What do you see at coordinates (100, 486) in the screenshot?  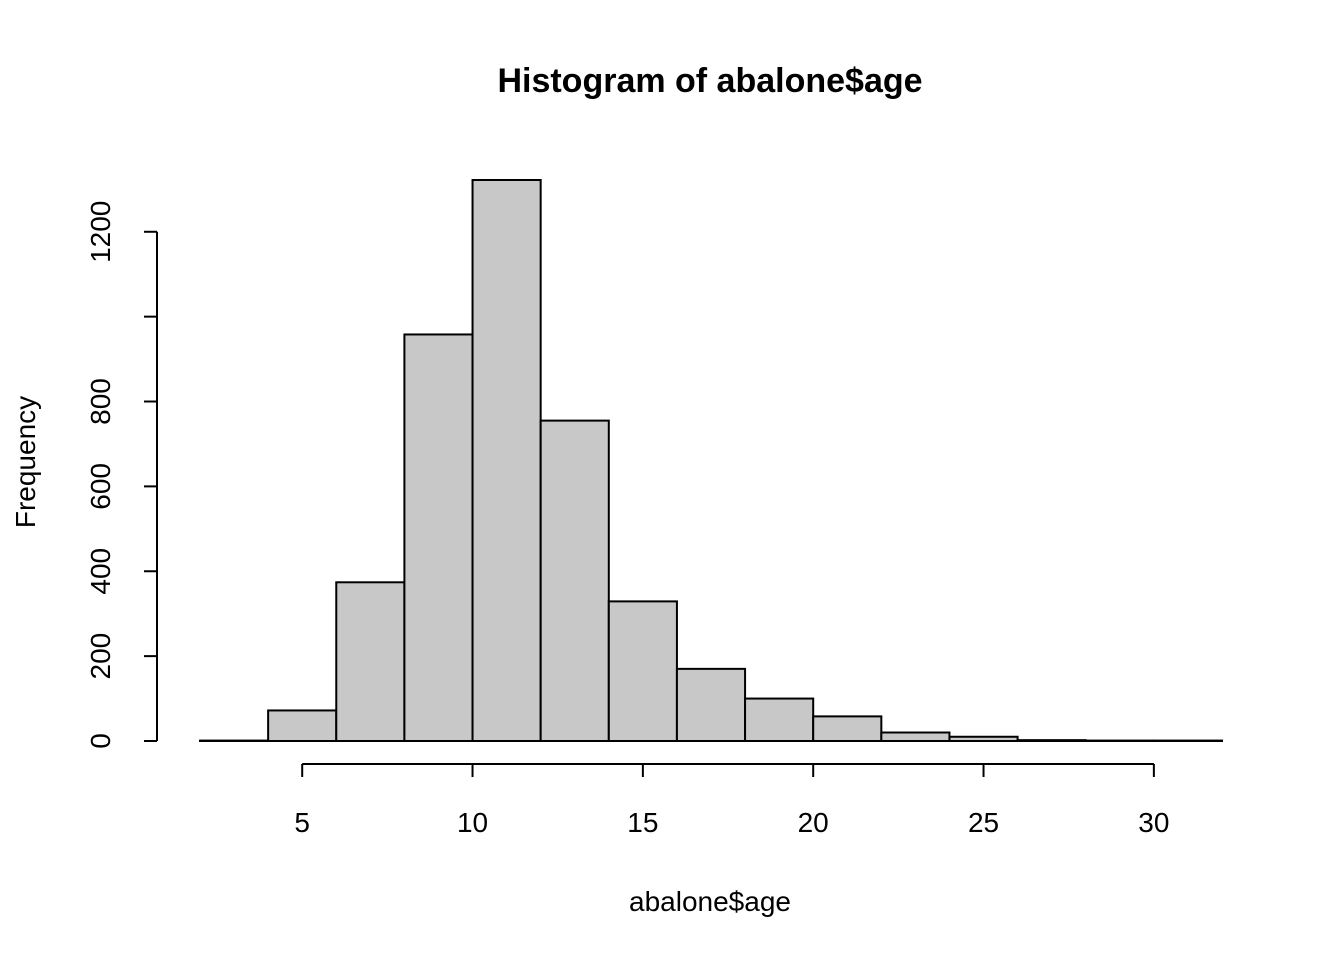 I see `y-tick-label-3: 600` at bounding box center [100, 486].